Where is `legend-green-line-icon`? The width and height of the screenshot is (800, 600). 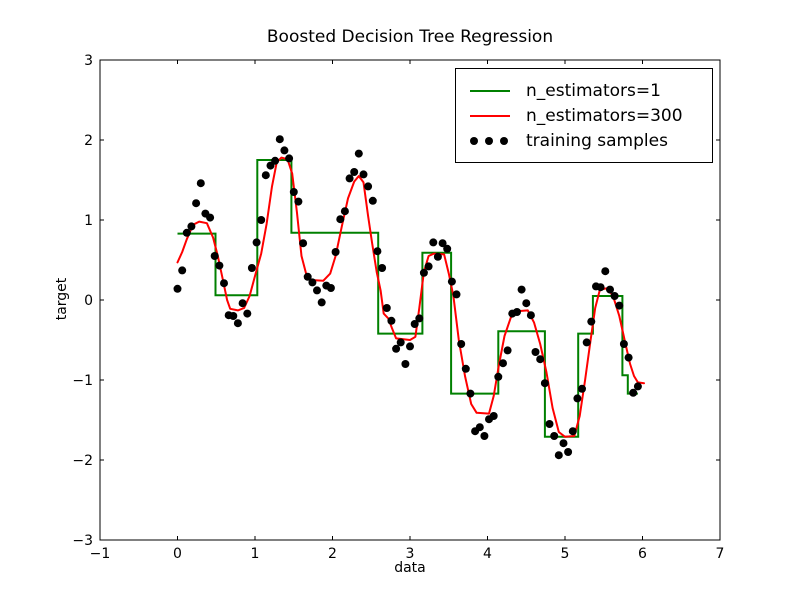
legend-green-line-icon is located at coordinates (490, 90).